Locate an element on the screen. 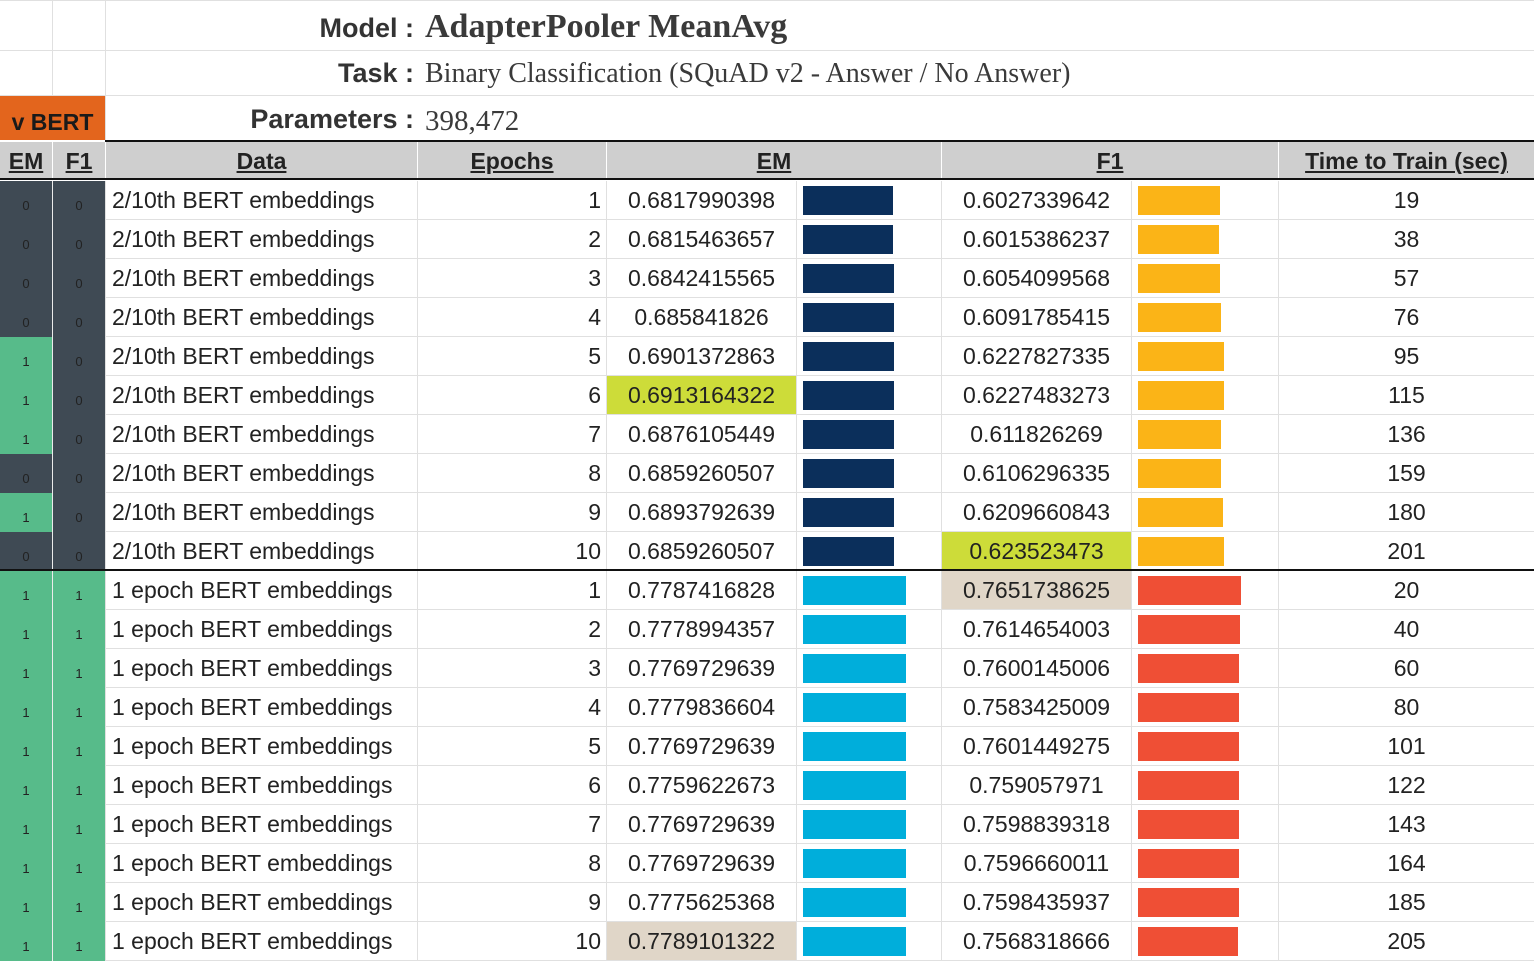 The height and width of the screenshot is (961, 1534). time-cell: 136 is located at coordinates (1406, 434).